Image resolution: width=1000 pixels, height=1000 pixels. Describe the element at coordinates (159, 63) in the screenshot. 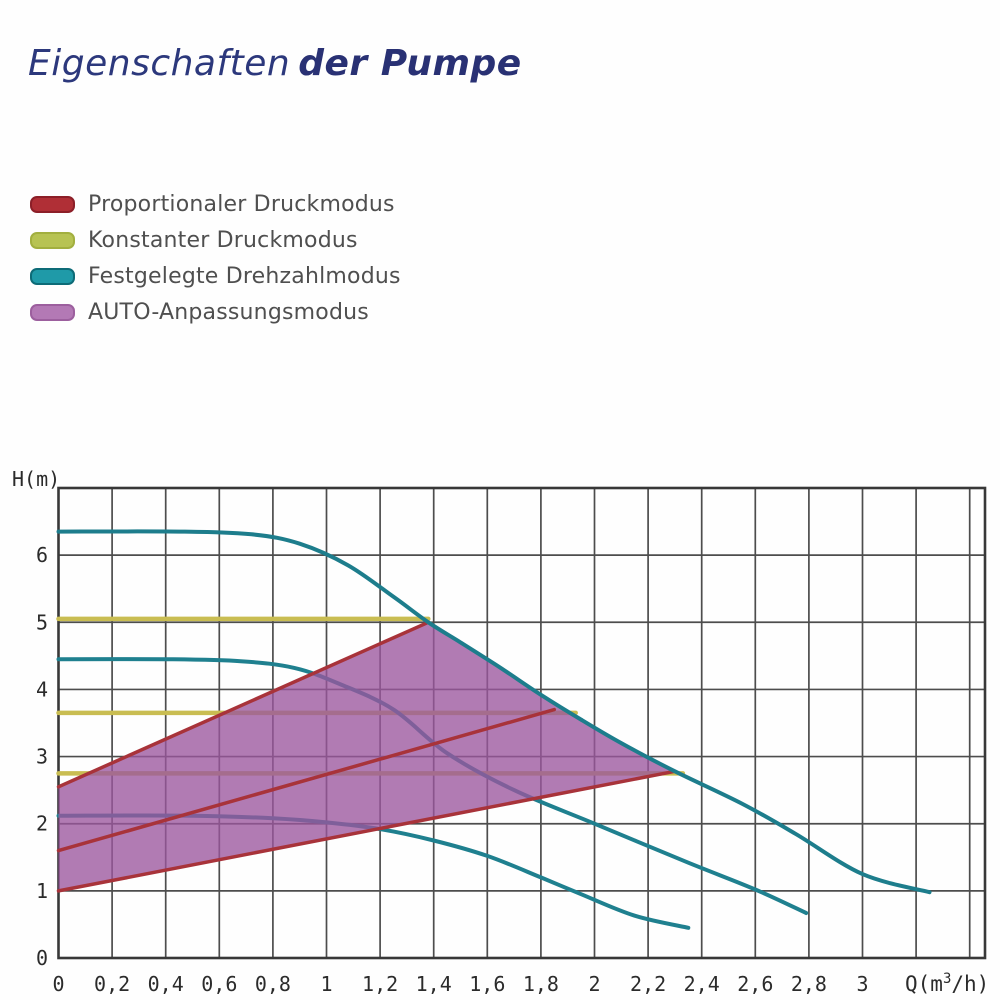

I see `page-title-light: Eigenschaften` at that location.